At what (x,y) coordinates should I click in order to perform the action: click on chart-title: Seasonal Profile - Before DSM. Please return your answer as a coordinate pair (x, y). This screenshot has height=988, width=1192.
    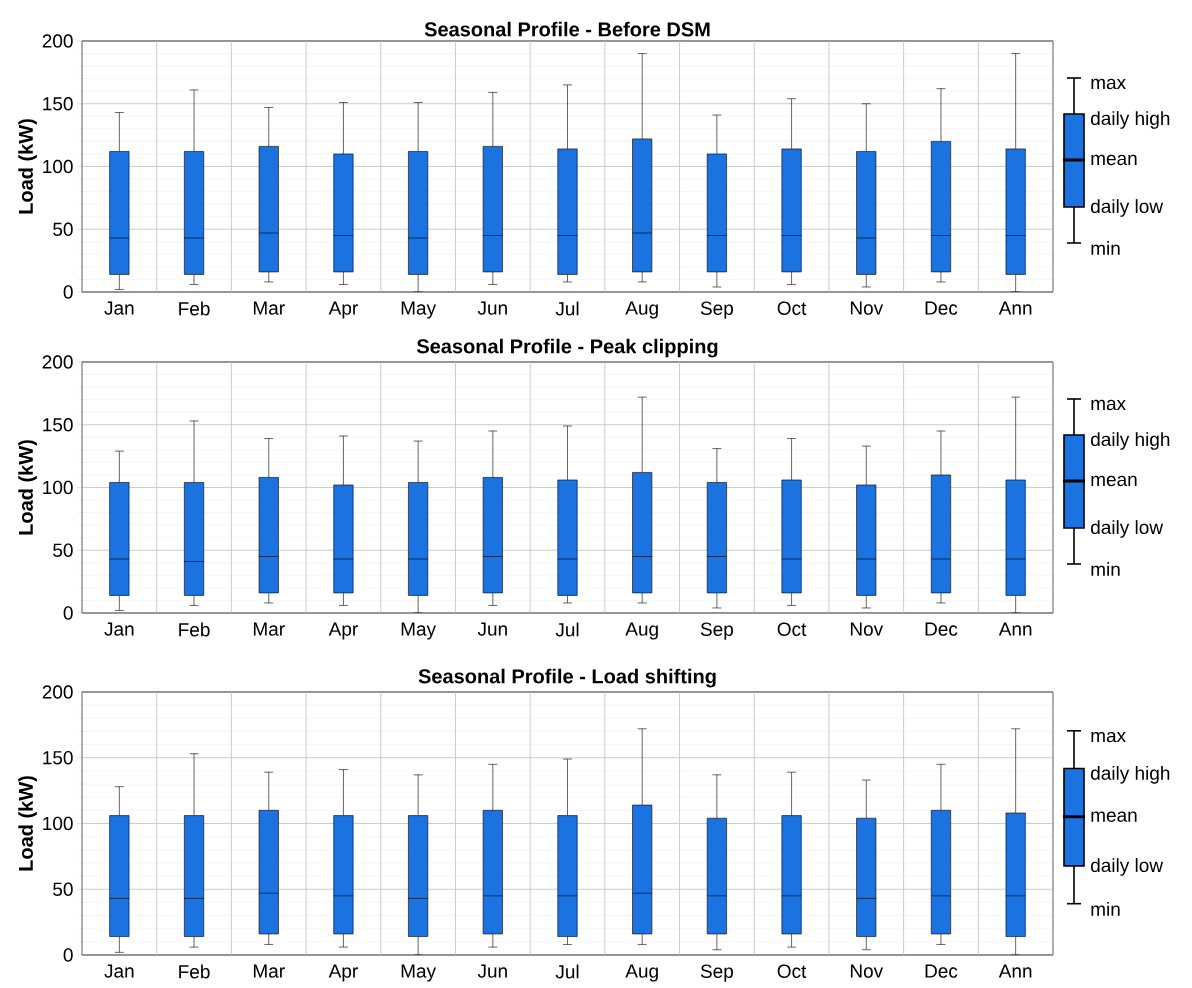
    Looking at the image, I should click on (567, 29).